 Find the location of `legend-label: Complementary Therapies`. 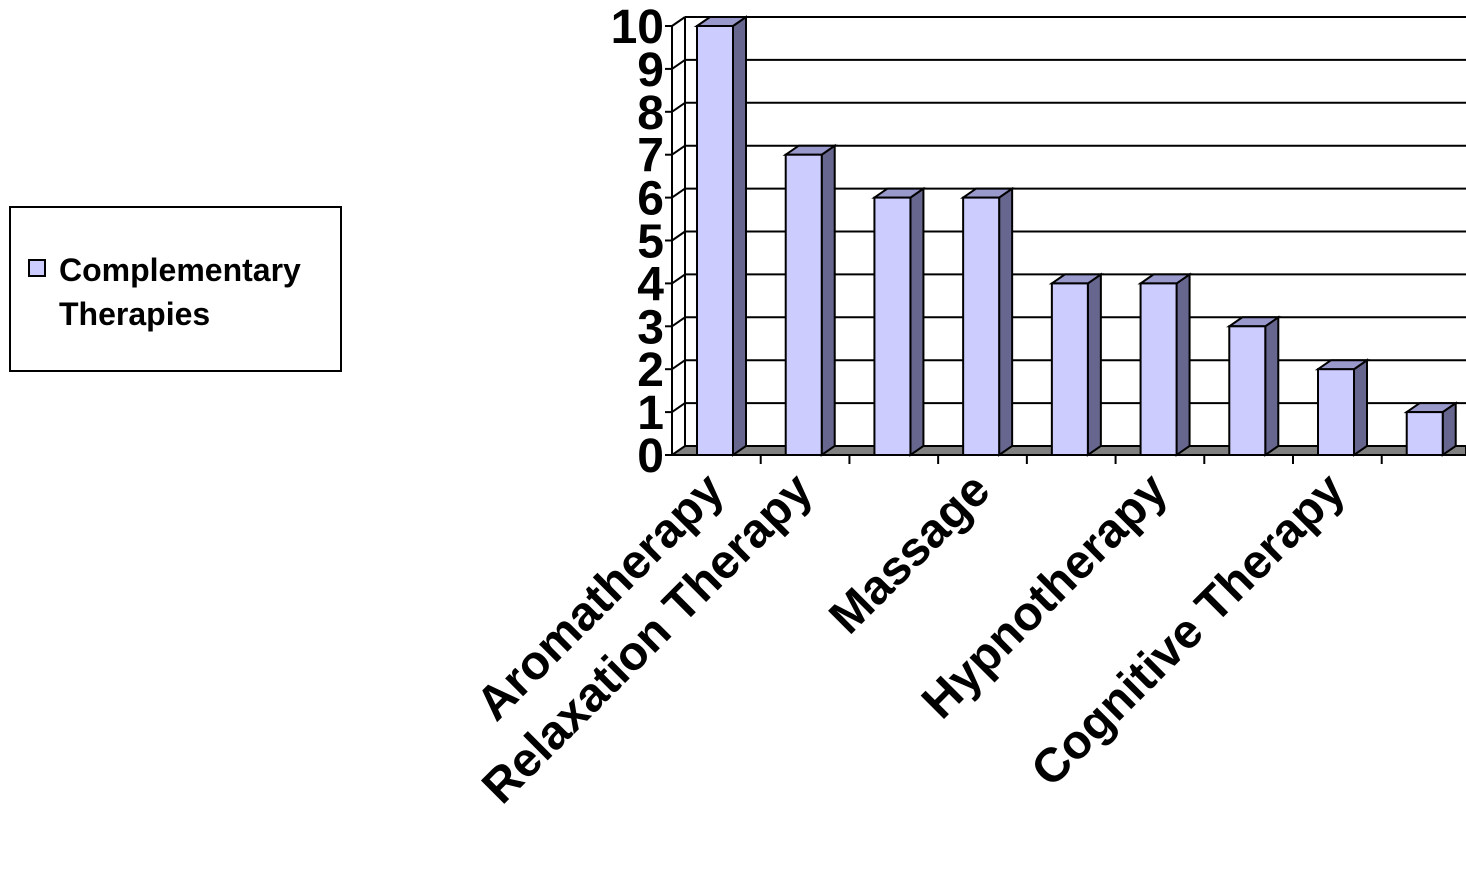

legend-label: Complementary Therapies is located at coordinates (180, 292).